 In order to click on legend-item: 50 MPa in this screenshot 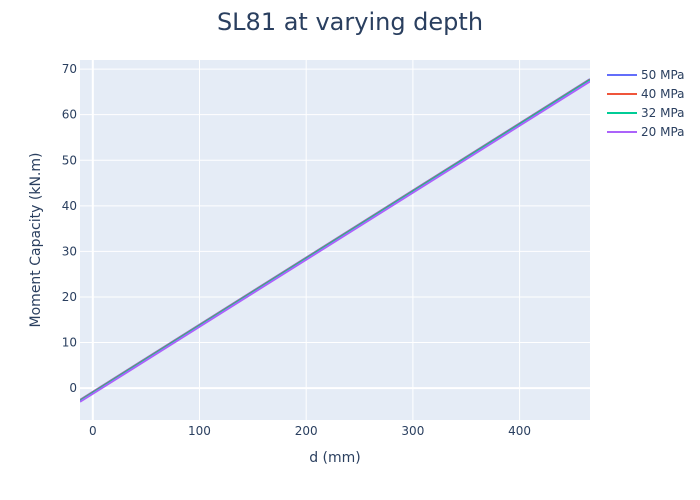, I will do `click(646, 75)`.